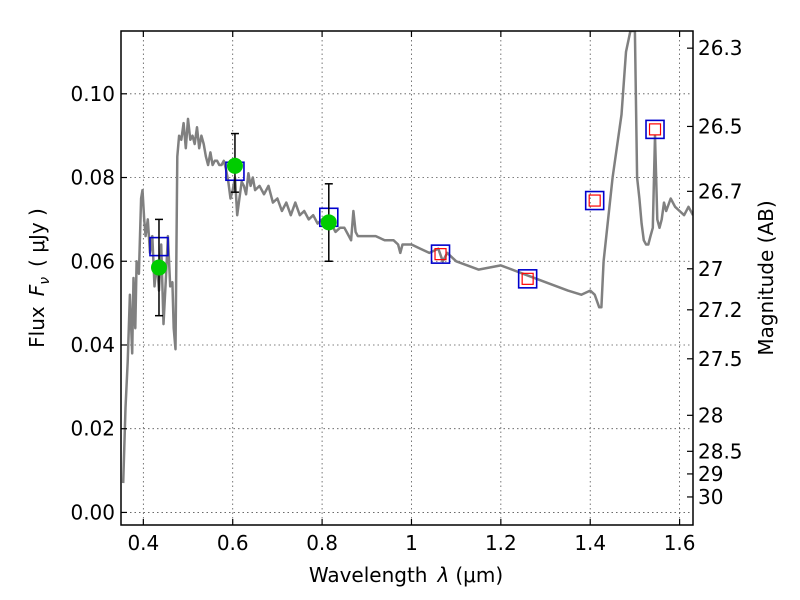 The image size is (800, 600). Describe the element at coordinates (406, 575) in the screenshot. I see `x-axis-label: Wavelength λ (μm)` at that location.